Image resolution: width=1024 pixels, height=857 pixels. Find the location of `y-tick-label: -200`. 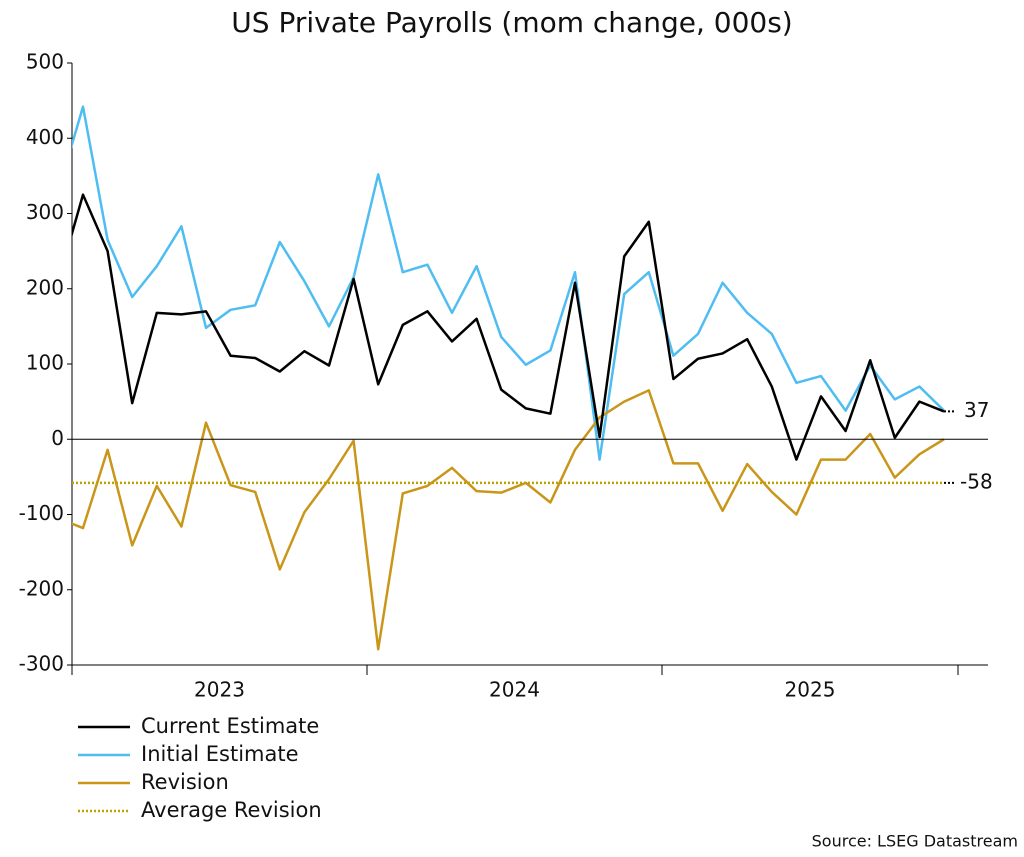

y-tick-label: -200 is located at coordinates (41, 588).